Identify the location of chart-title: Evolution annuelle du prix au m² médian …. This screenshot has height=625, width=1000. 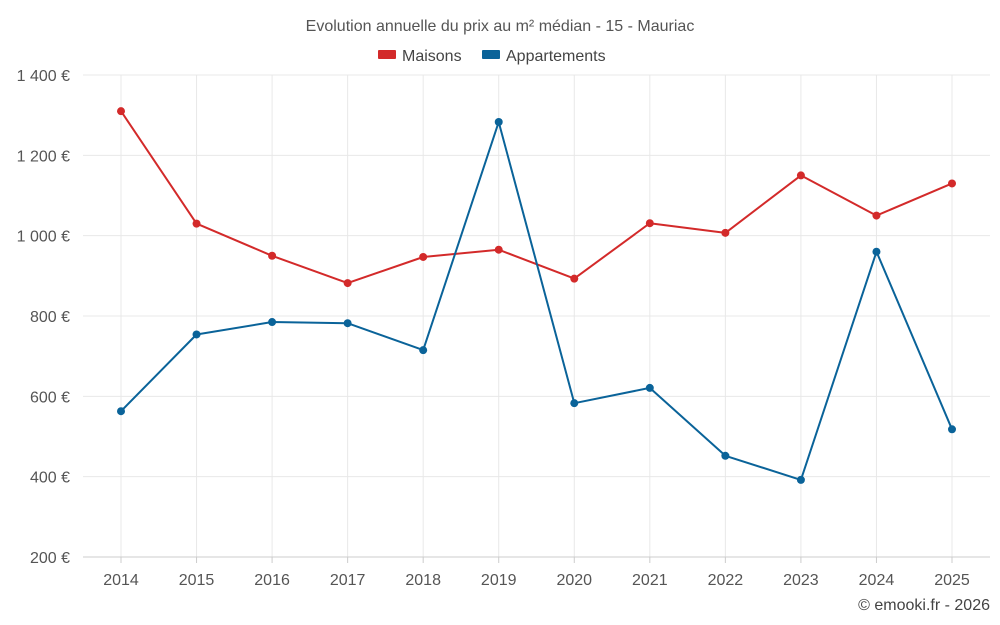
(500, 26).